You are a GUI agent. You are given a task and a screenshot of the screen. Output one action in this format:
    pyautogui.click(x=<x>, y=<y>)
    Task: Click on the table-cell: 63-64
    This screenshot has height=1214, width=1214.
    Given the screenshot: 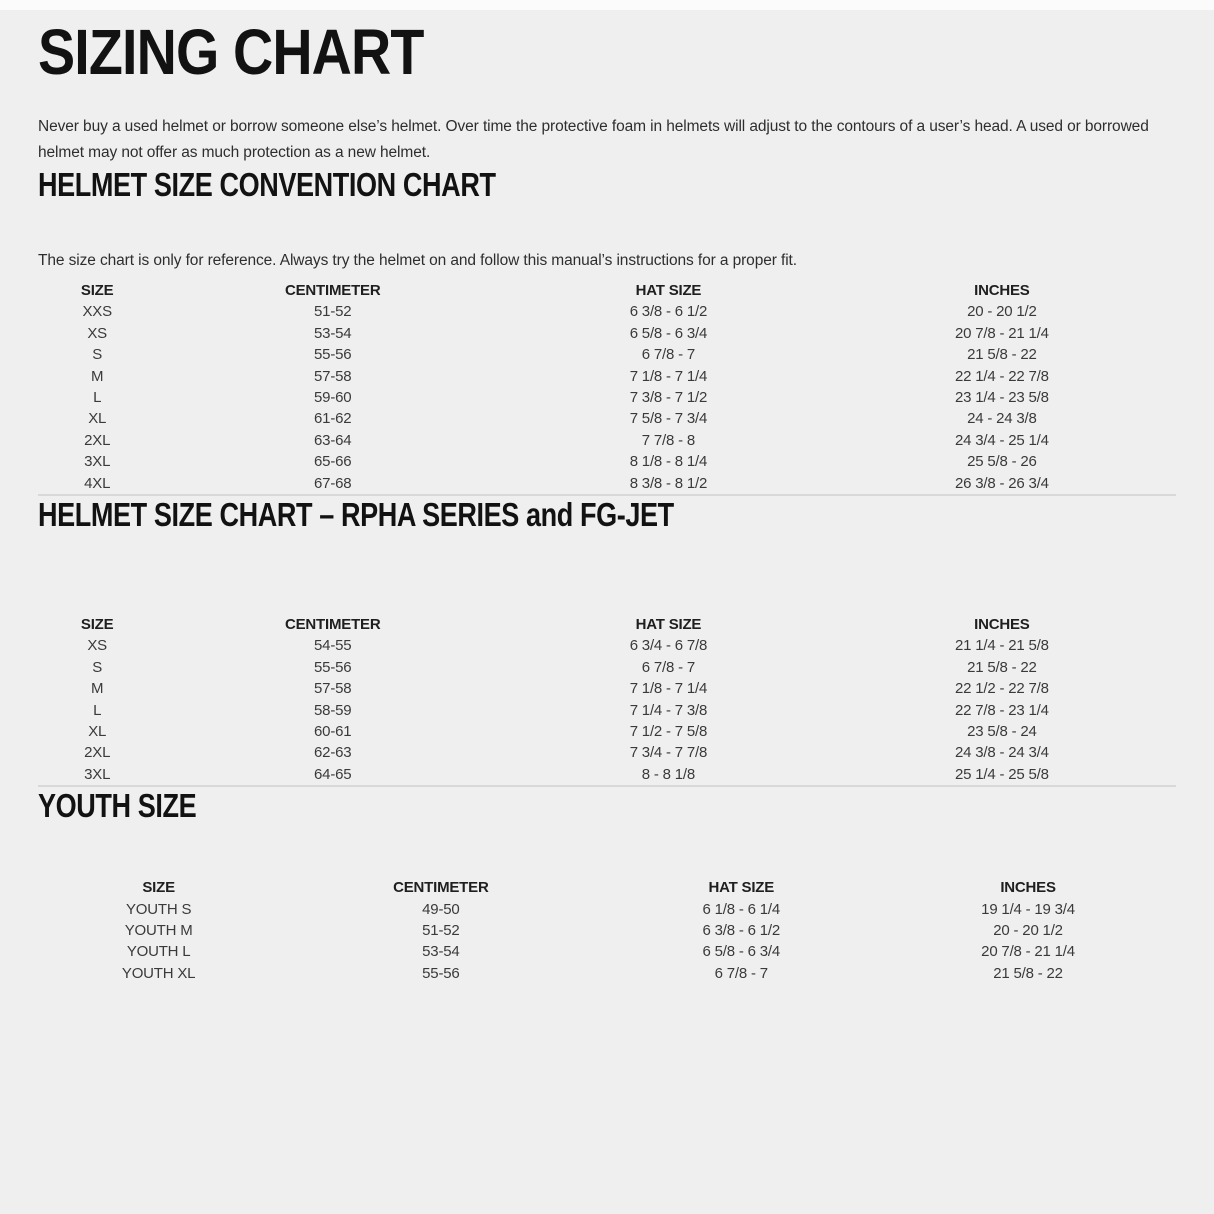 What is the action you would take?
    pyautogui.click(x=333, y=440)
    